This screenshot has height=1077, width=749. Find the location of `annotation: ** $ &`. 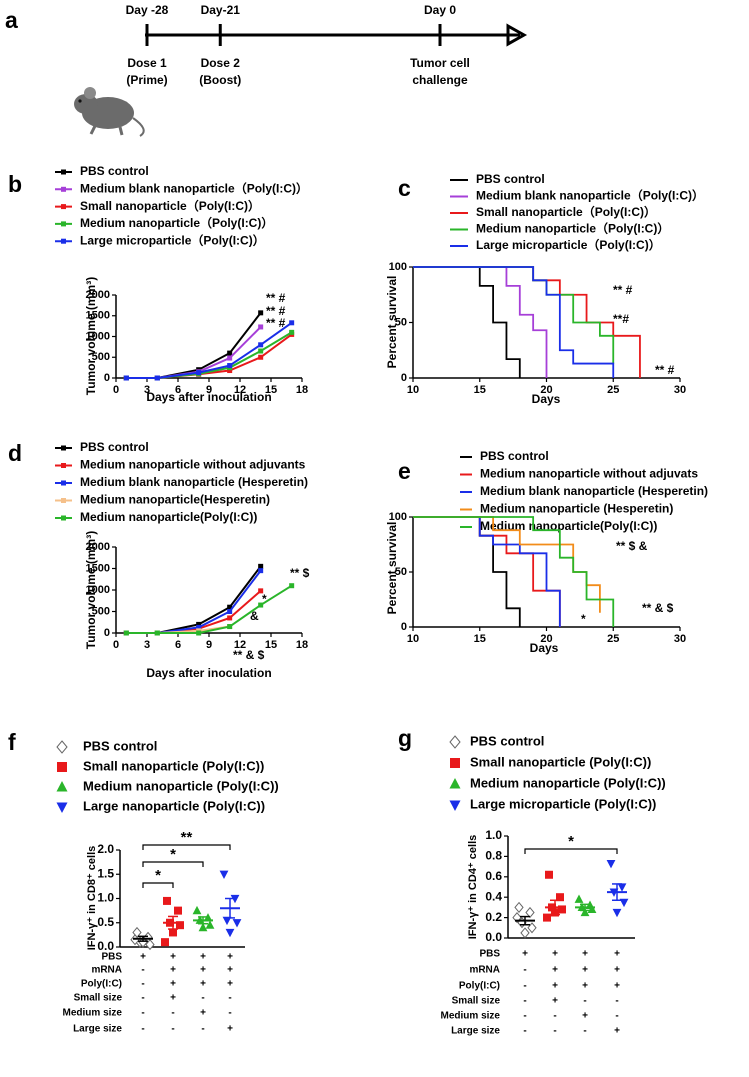

annotation: ** $ & is located at coordinates (632, 546).